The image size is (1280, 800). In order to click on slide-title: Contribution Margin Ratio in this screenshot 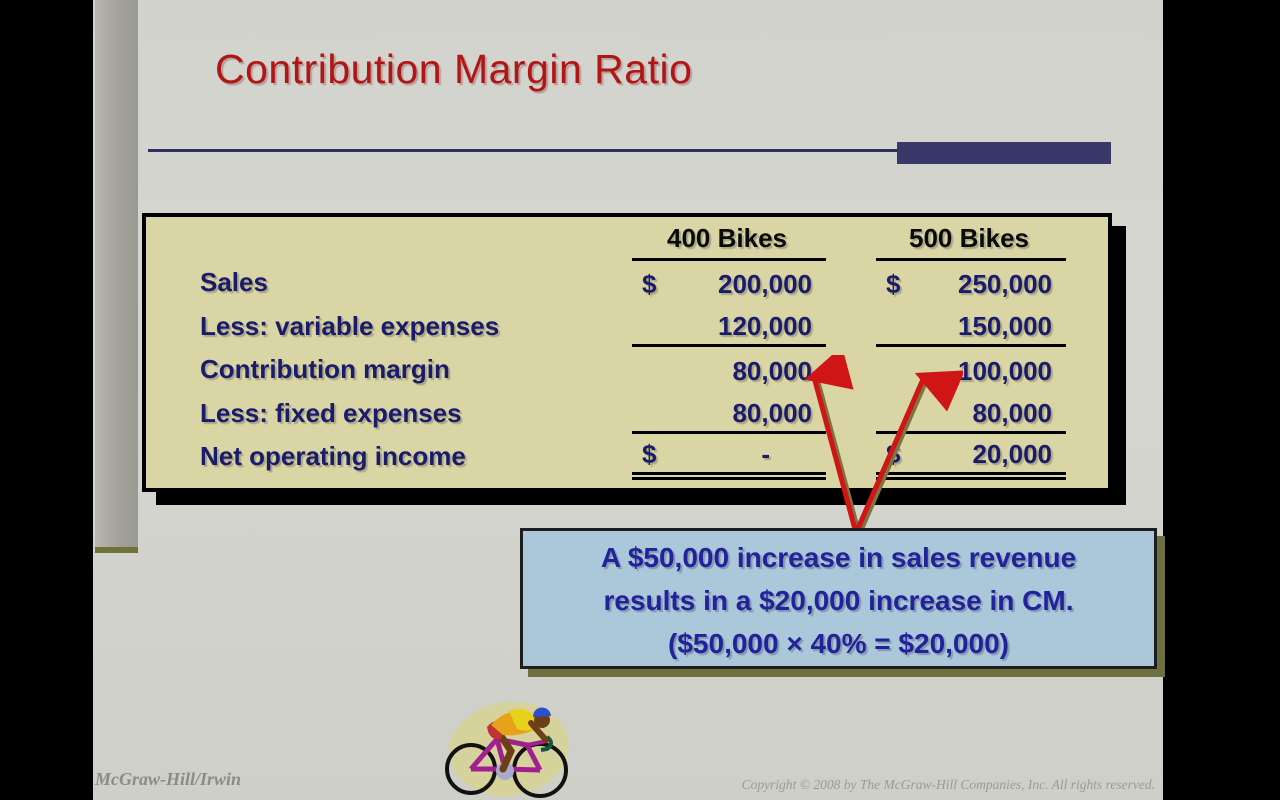, I will do `click(454, 69)`.